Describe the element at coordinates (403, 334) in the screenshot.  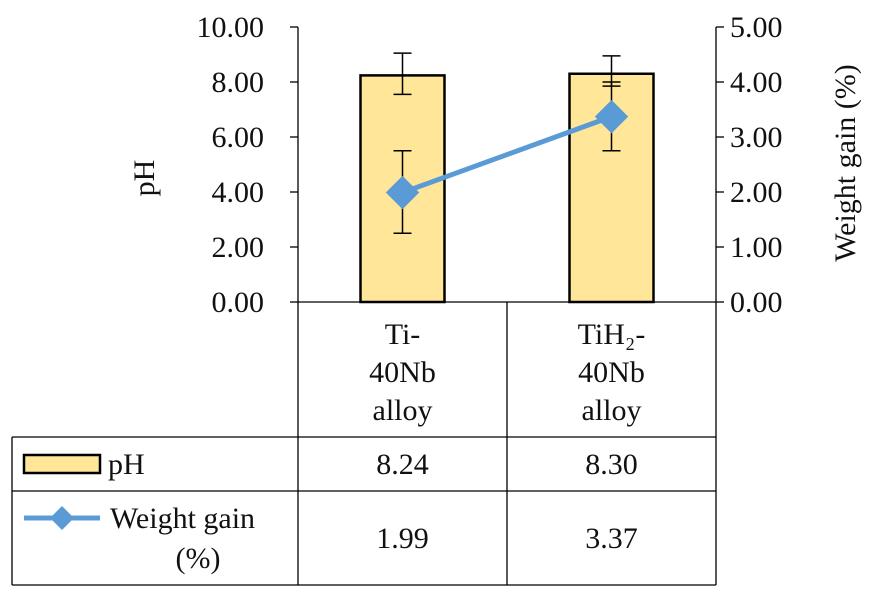
I see `category-label-line: Ti-` at that location.